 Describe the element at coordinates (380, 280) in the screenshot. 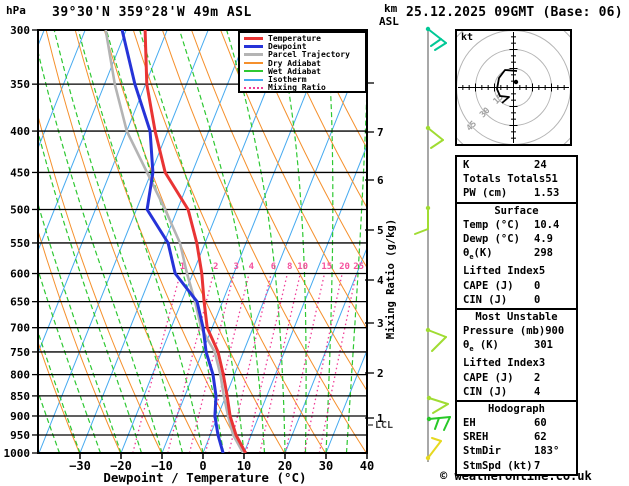

I see `km-tick-label: 4` at that location.